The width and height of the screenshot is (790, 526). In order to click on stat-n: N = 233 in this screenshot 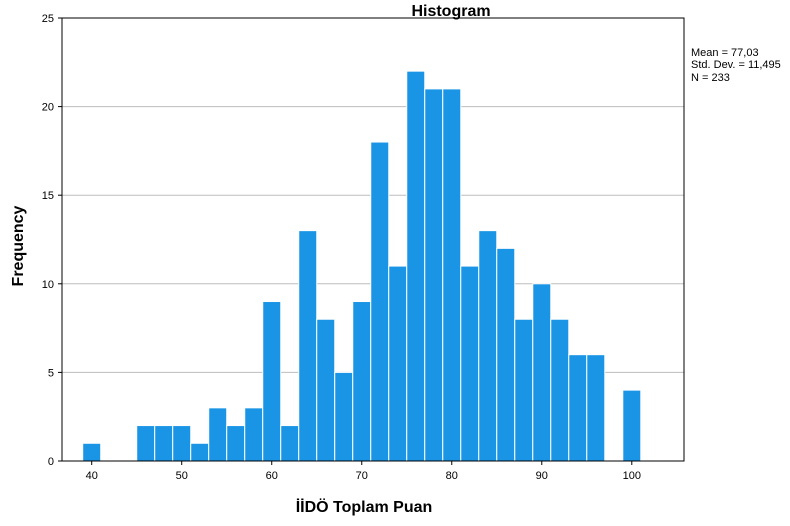, I will do `click(710, 78)`.